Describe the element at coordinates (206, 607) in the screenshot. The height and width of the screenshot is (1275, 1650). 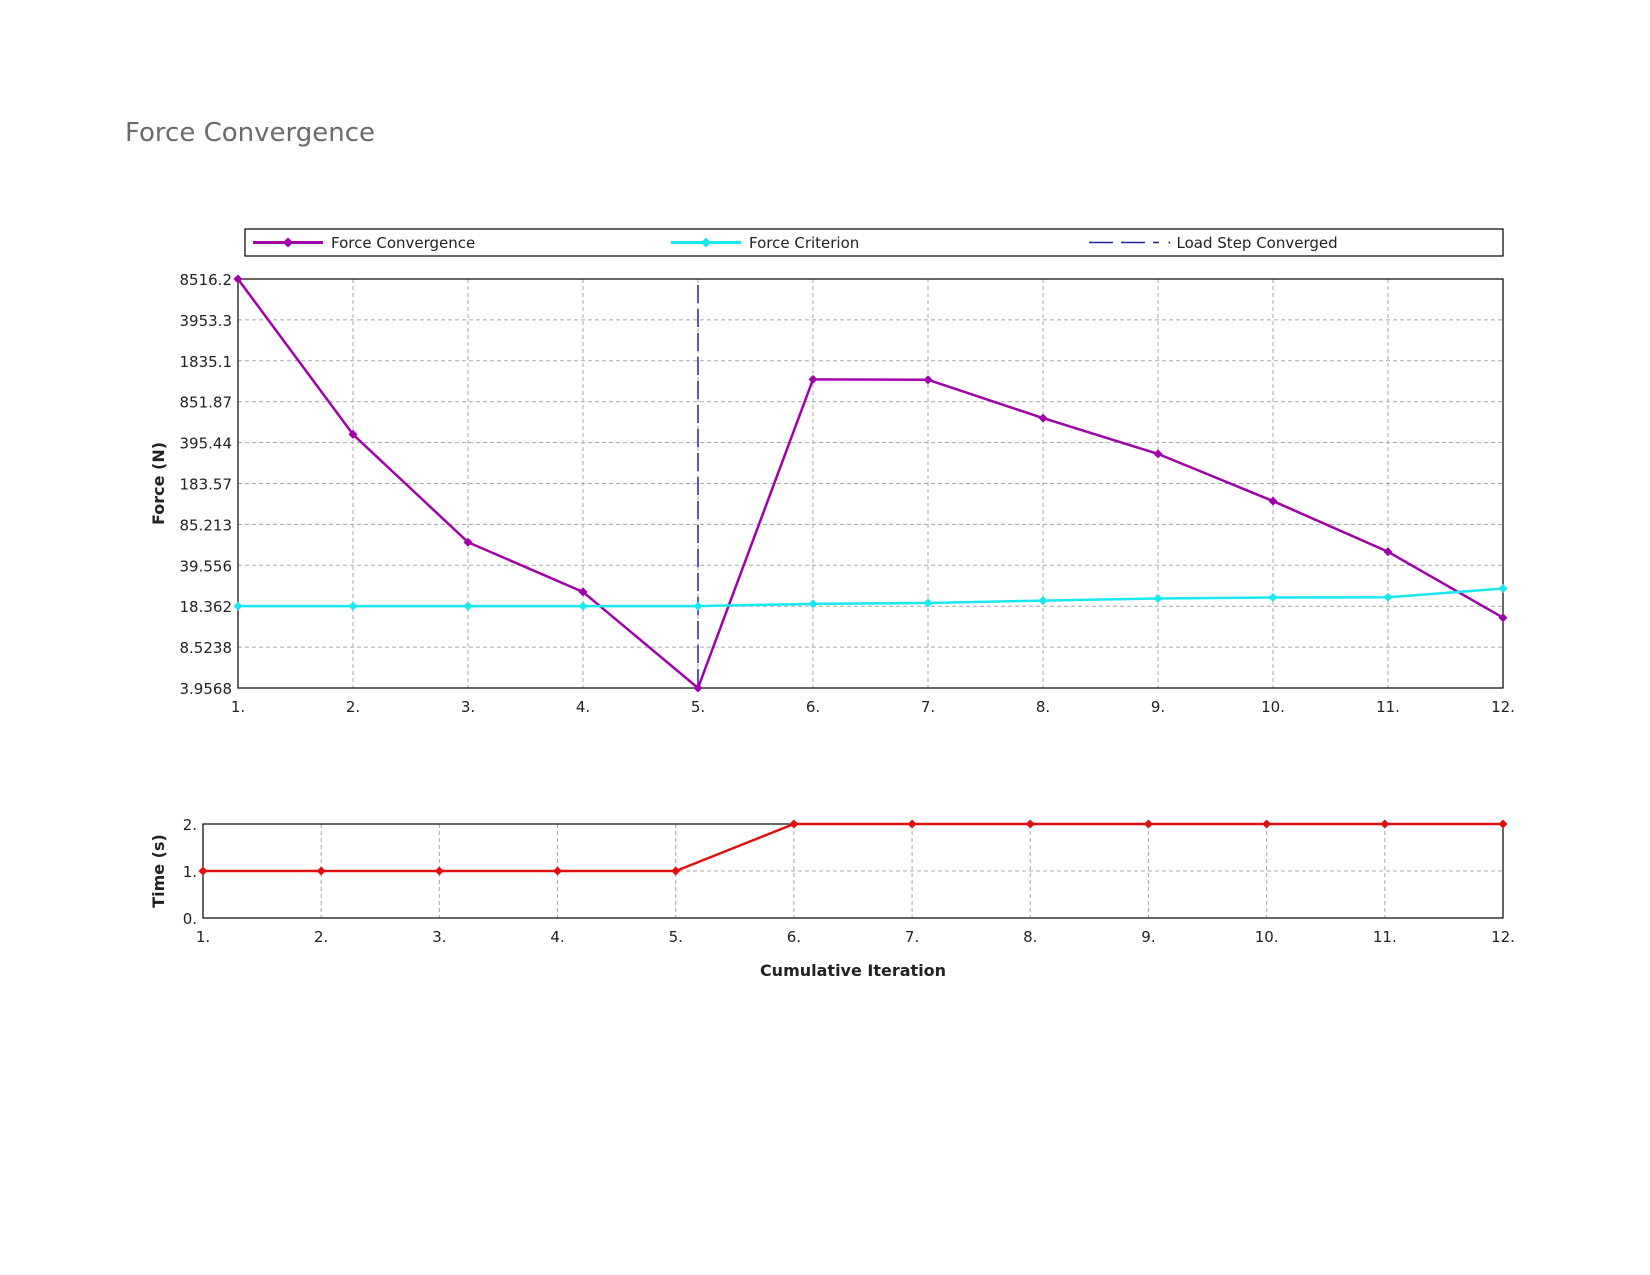
I see `force-y-tick-label: 18.362` at that location.